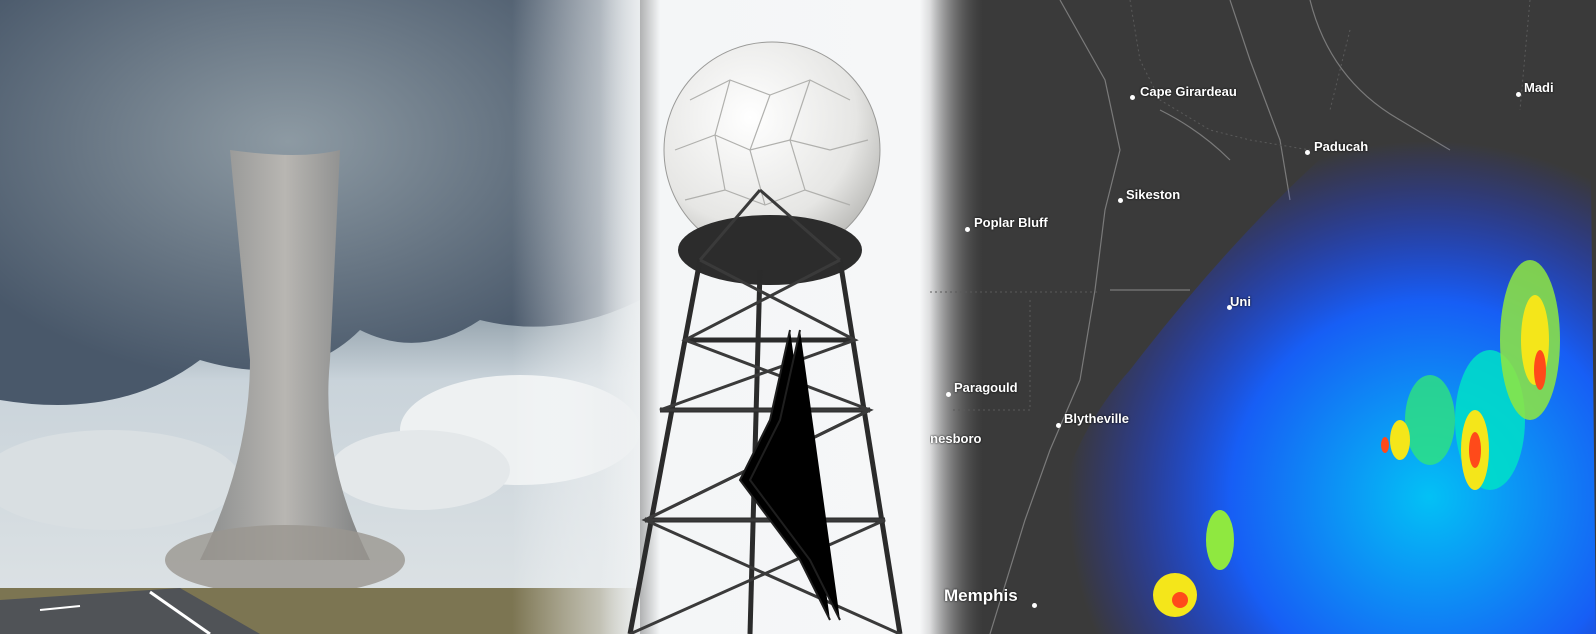 The height and width of the screenshot is (634, 1596). What do you see at coordinates (1341, 146) in the screenshot?
I see `city-label-paducah: Paducah` at bounding box center [1341, 146].